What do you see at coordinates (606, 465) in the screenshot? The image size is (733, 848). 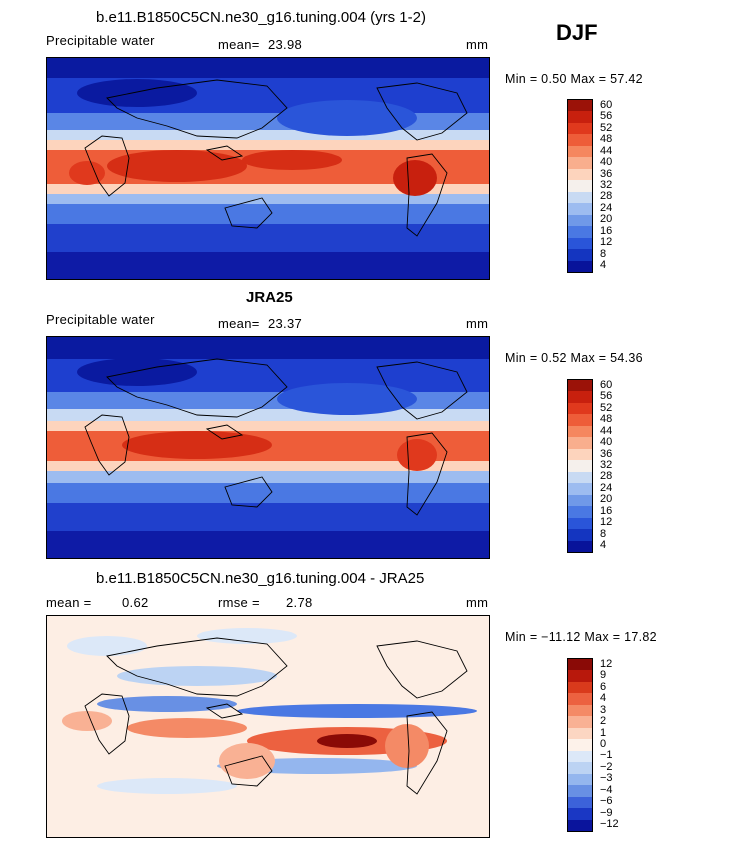 I see `colorbar-label: 32` at bounding box center [606, 465].